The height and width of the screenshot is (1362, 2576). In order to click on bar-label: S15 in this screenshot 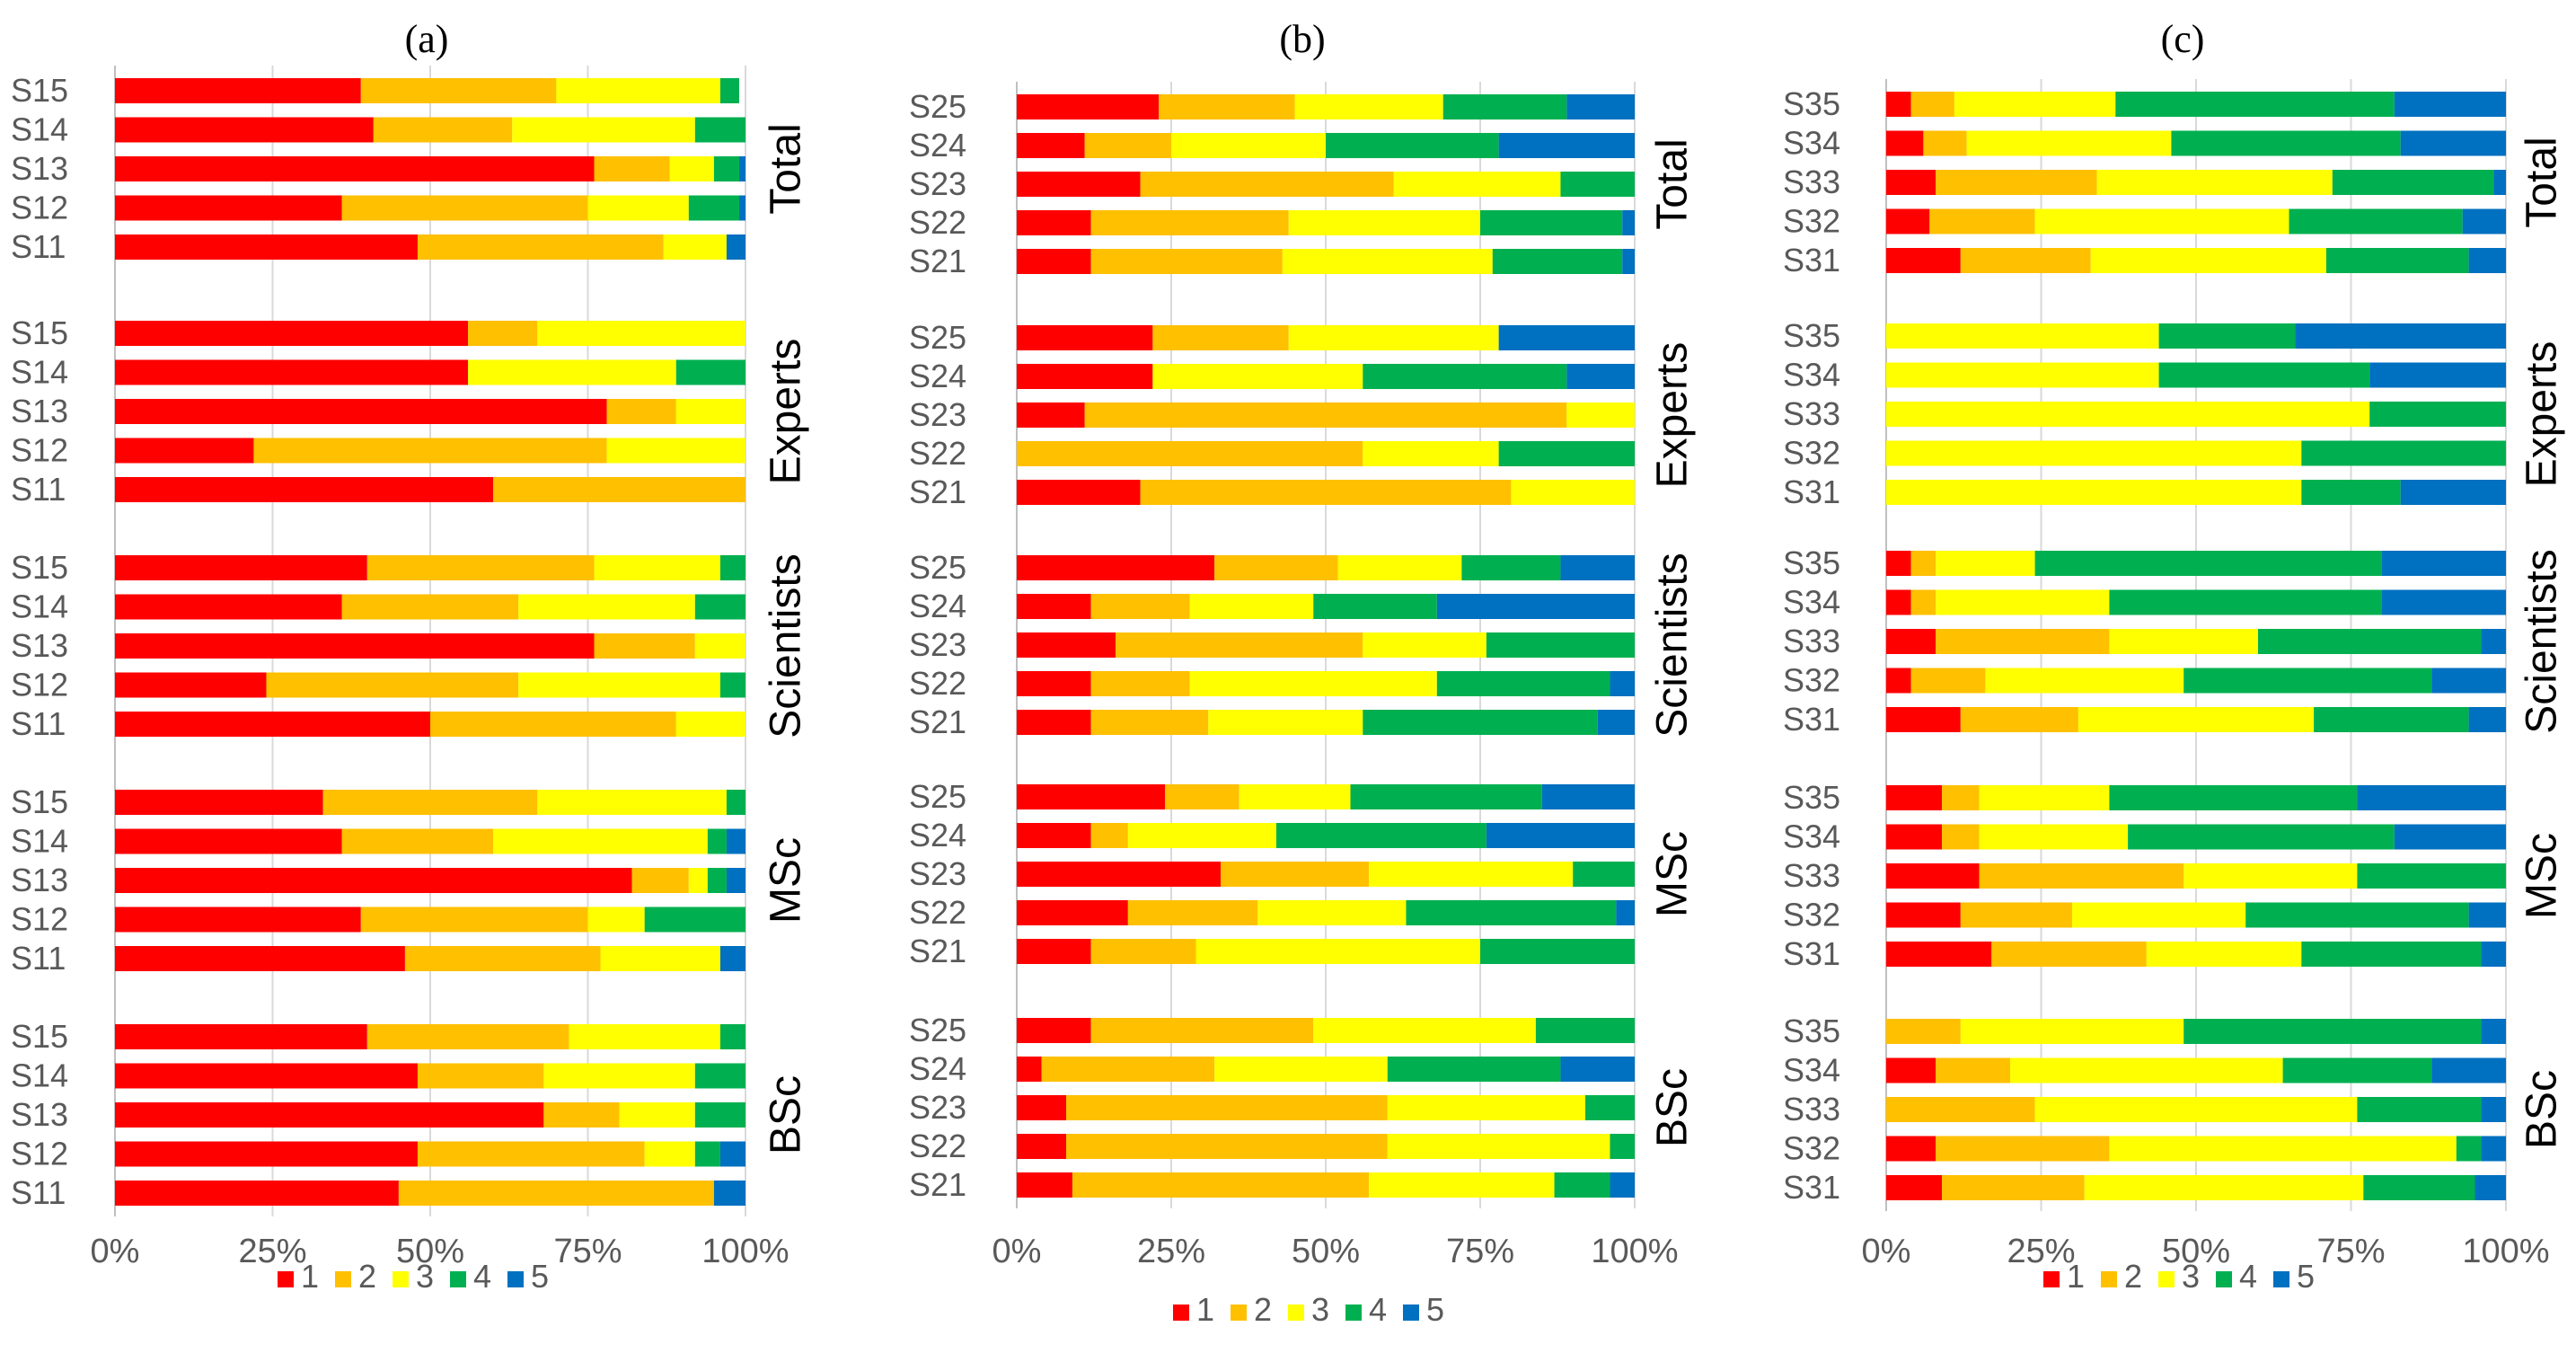, I will do `click(39, 801)`.